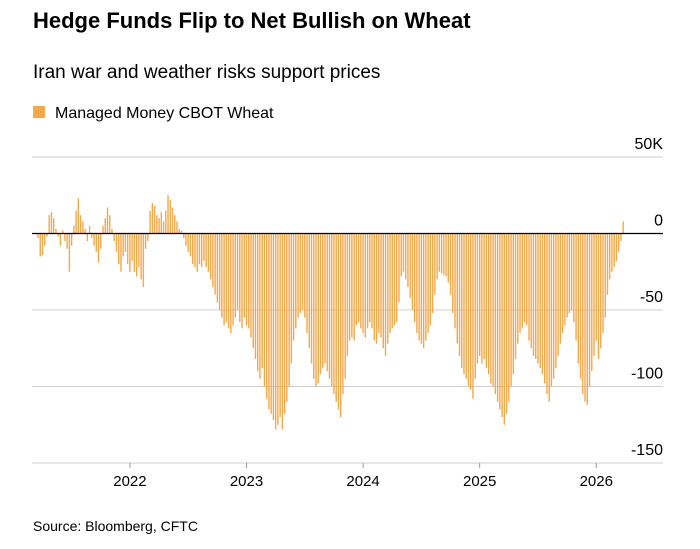 The height and width of the screenshot is (549, 700). What do you see at coordinates (362, 481) in the screenshot?
I see `x-tick-label: 2024` at bounding box center [362, 481].